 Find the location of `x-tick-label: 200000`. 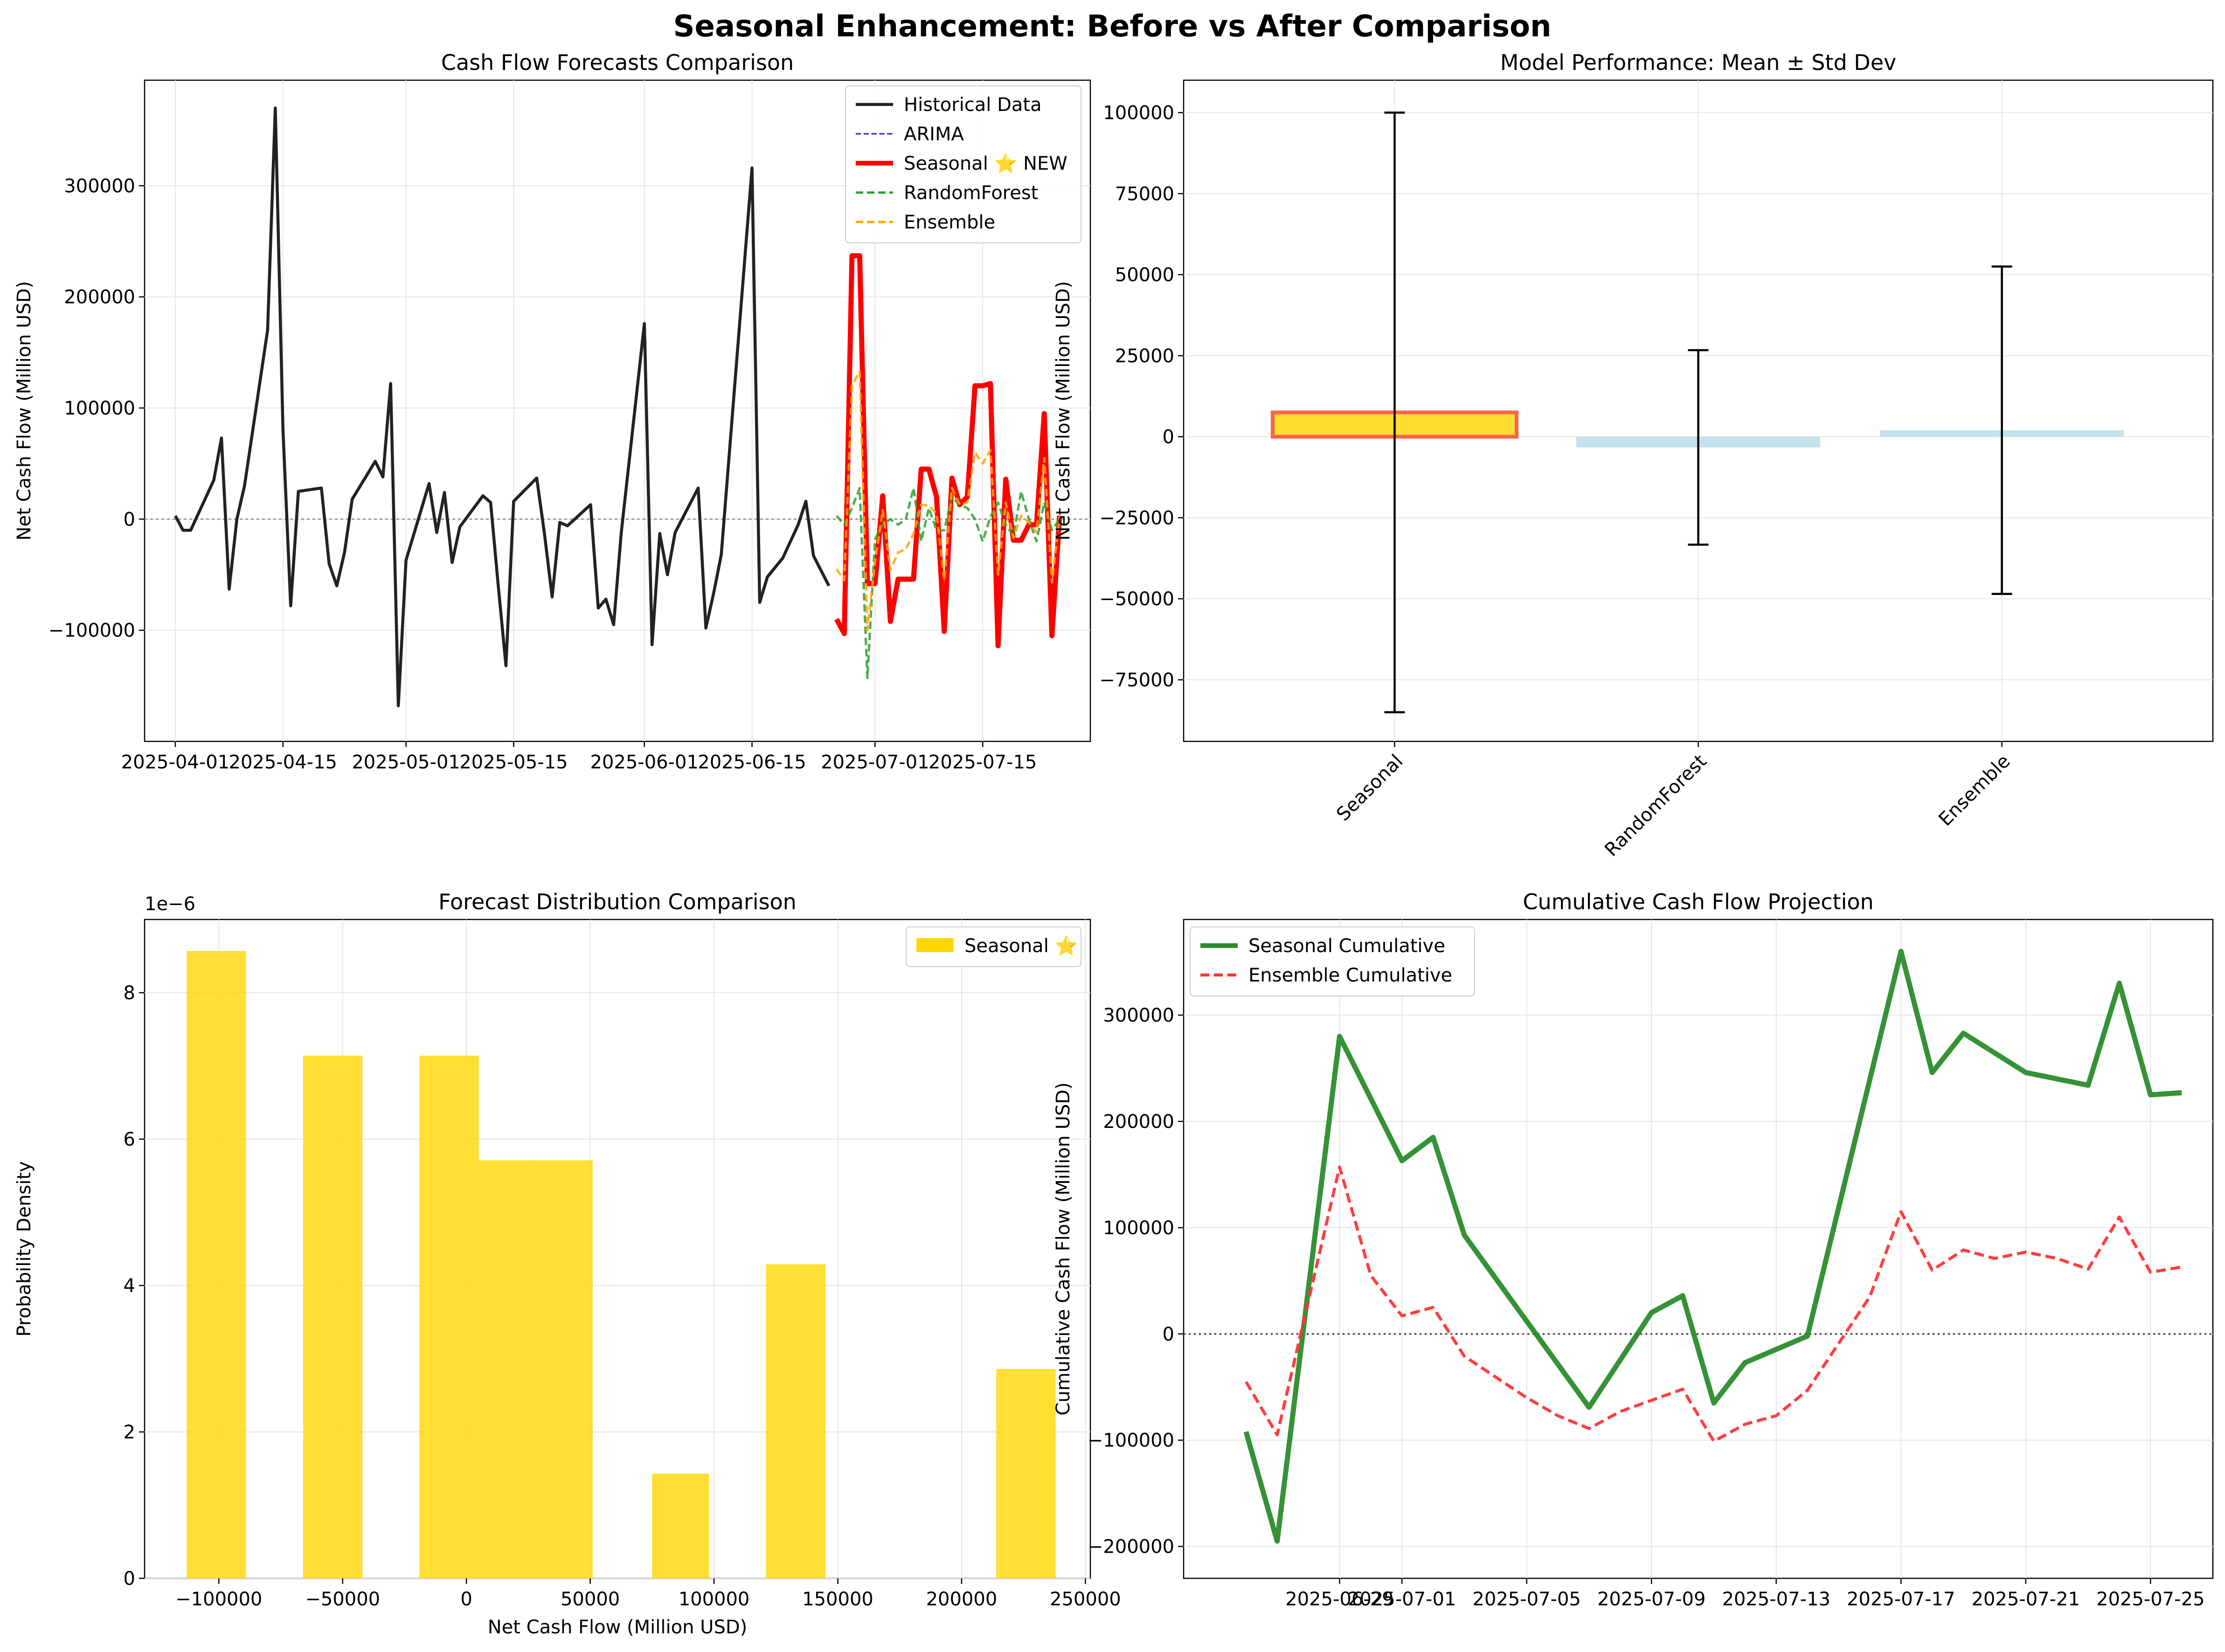

x-tick-label: 200000 is located at coordinates (962, 1599).